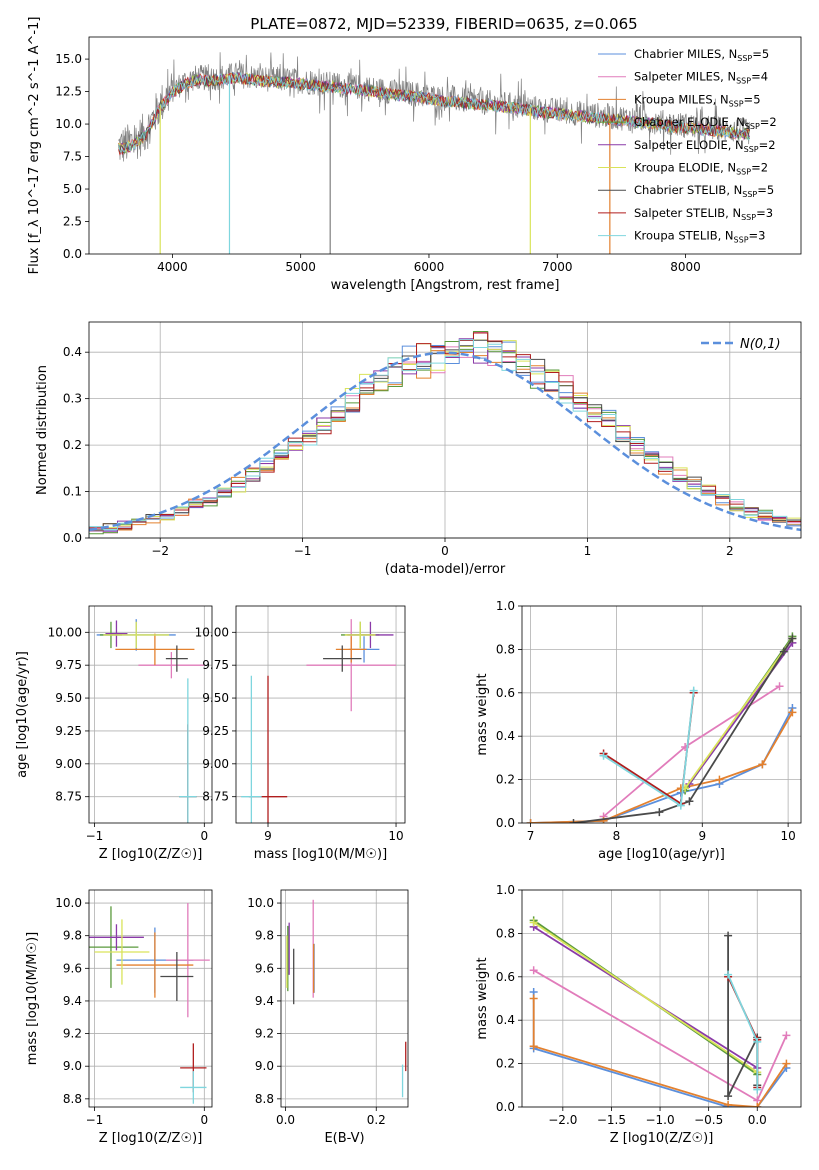 The height and width of the screenshot is (1170, 819). Describe the element at coordinates (72, 1066) in the screenshot. I see `y-tick-label: 9.0` at that location.